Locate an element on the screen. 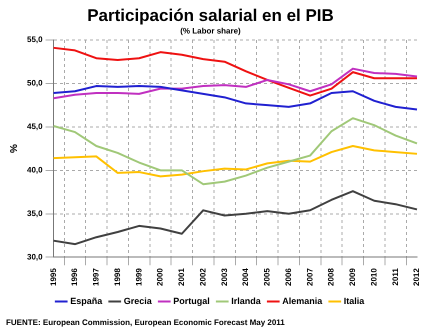 The image size is (431, 330). y-tick-label: 50,0 is located at coordinates (35, 83).